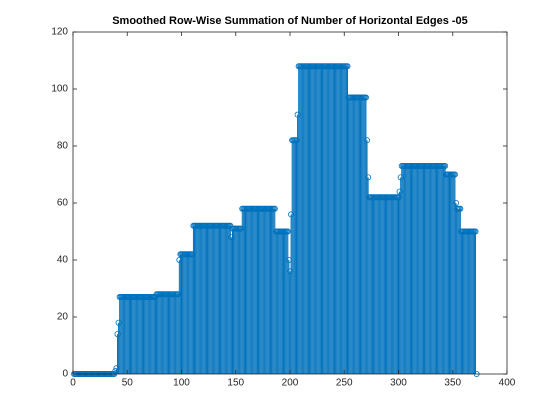  What do you see at coordinates (344, 383) in the screenshot?
I see `x-tick-label: 250` at bounding box center [344, 383].